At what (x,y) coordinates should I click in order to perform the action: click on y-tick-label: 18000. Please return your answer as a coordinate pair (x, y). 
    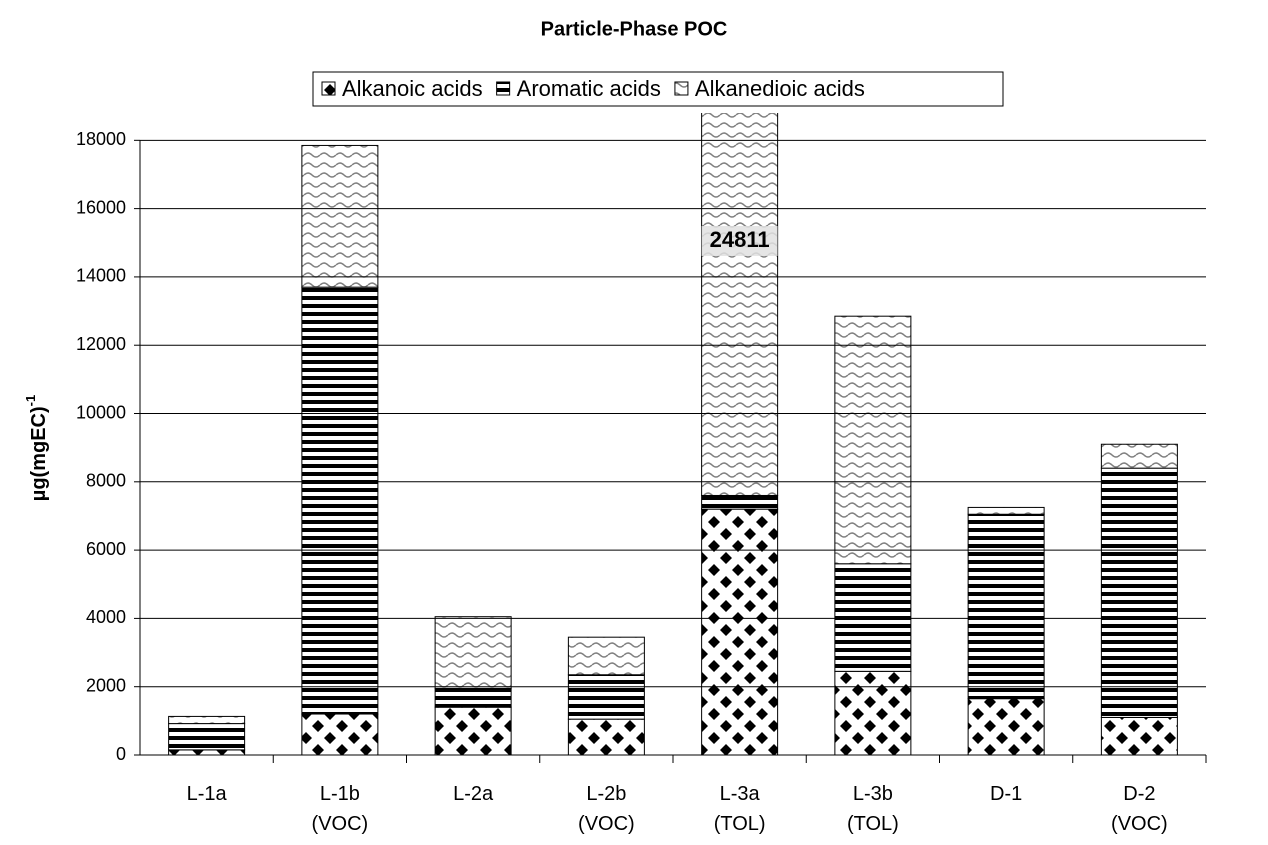
    Looking at the image, I should click on (101, 139).